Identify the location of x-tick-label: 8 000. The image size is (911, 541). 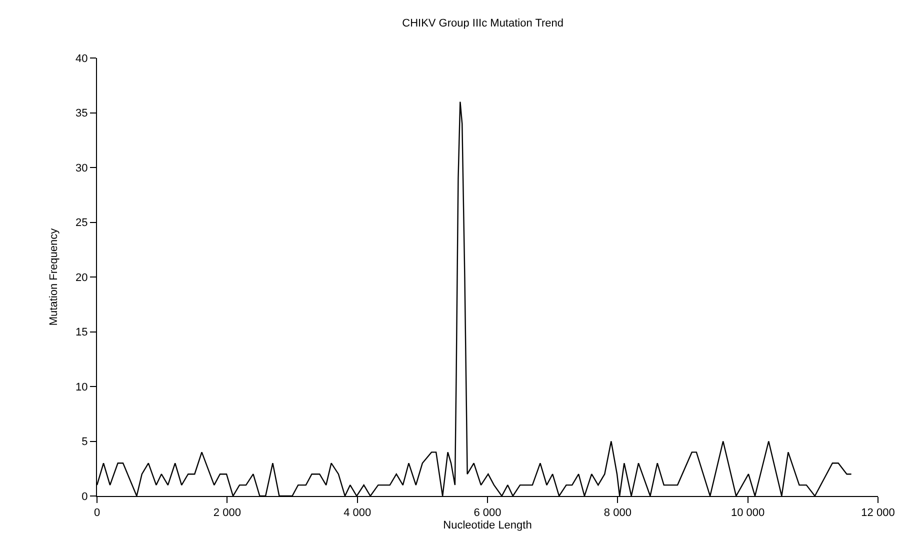
(618, 513).